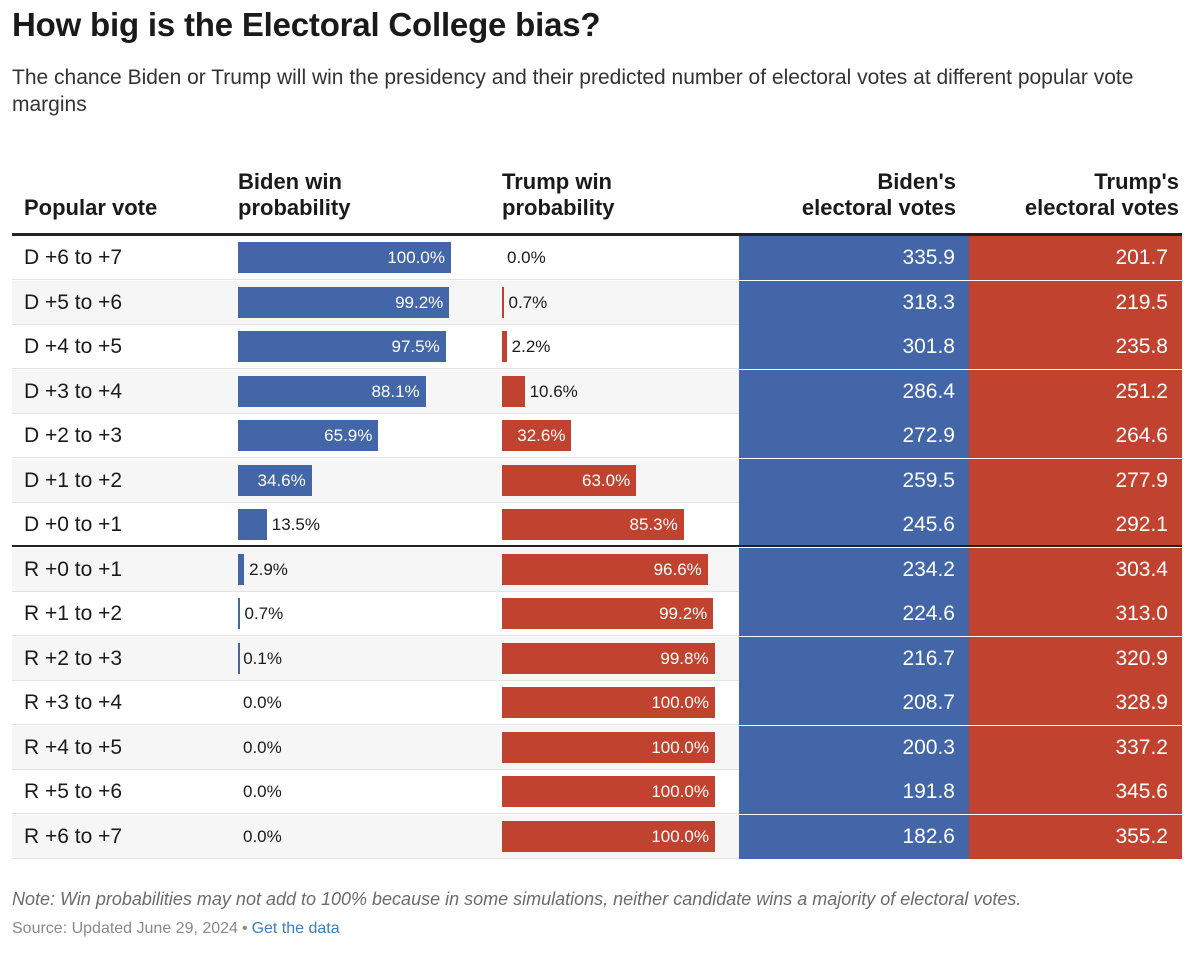  Describe the element at coordinates (854, 258) in the screenshot. I see `biden-electoral-votes-cell: 335.9` at that location.